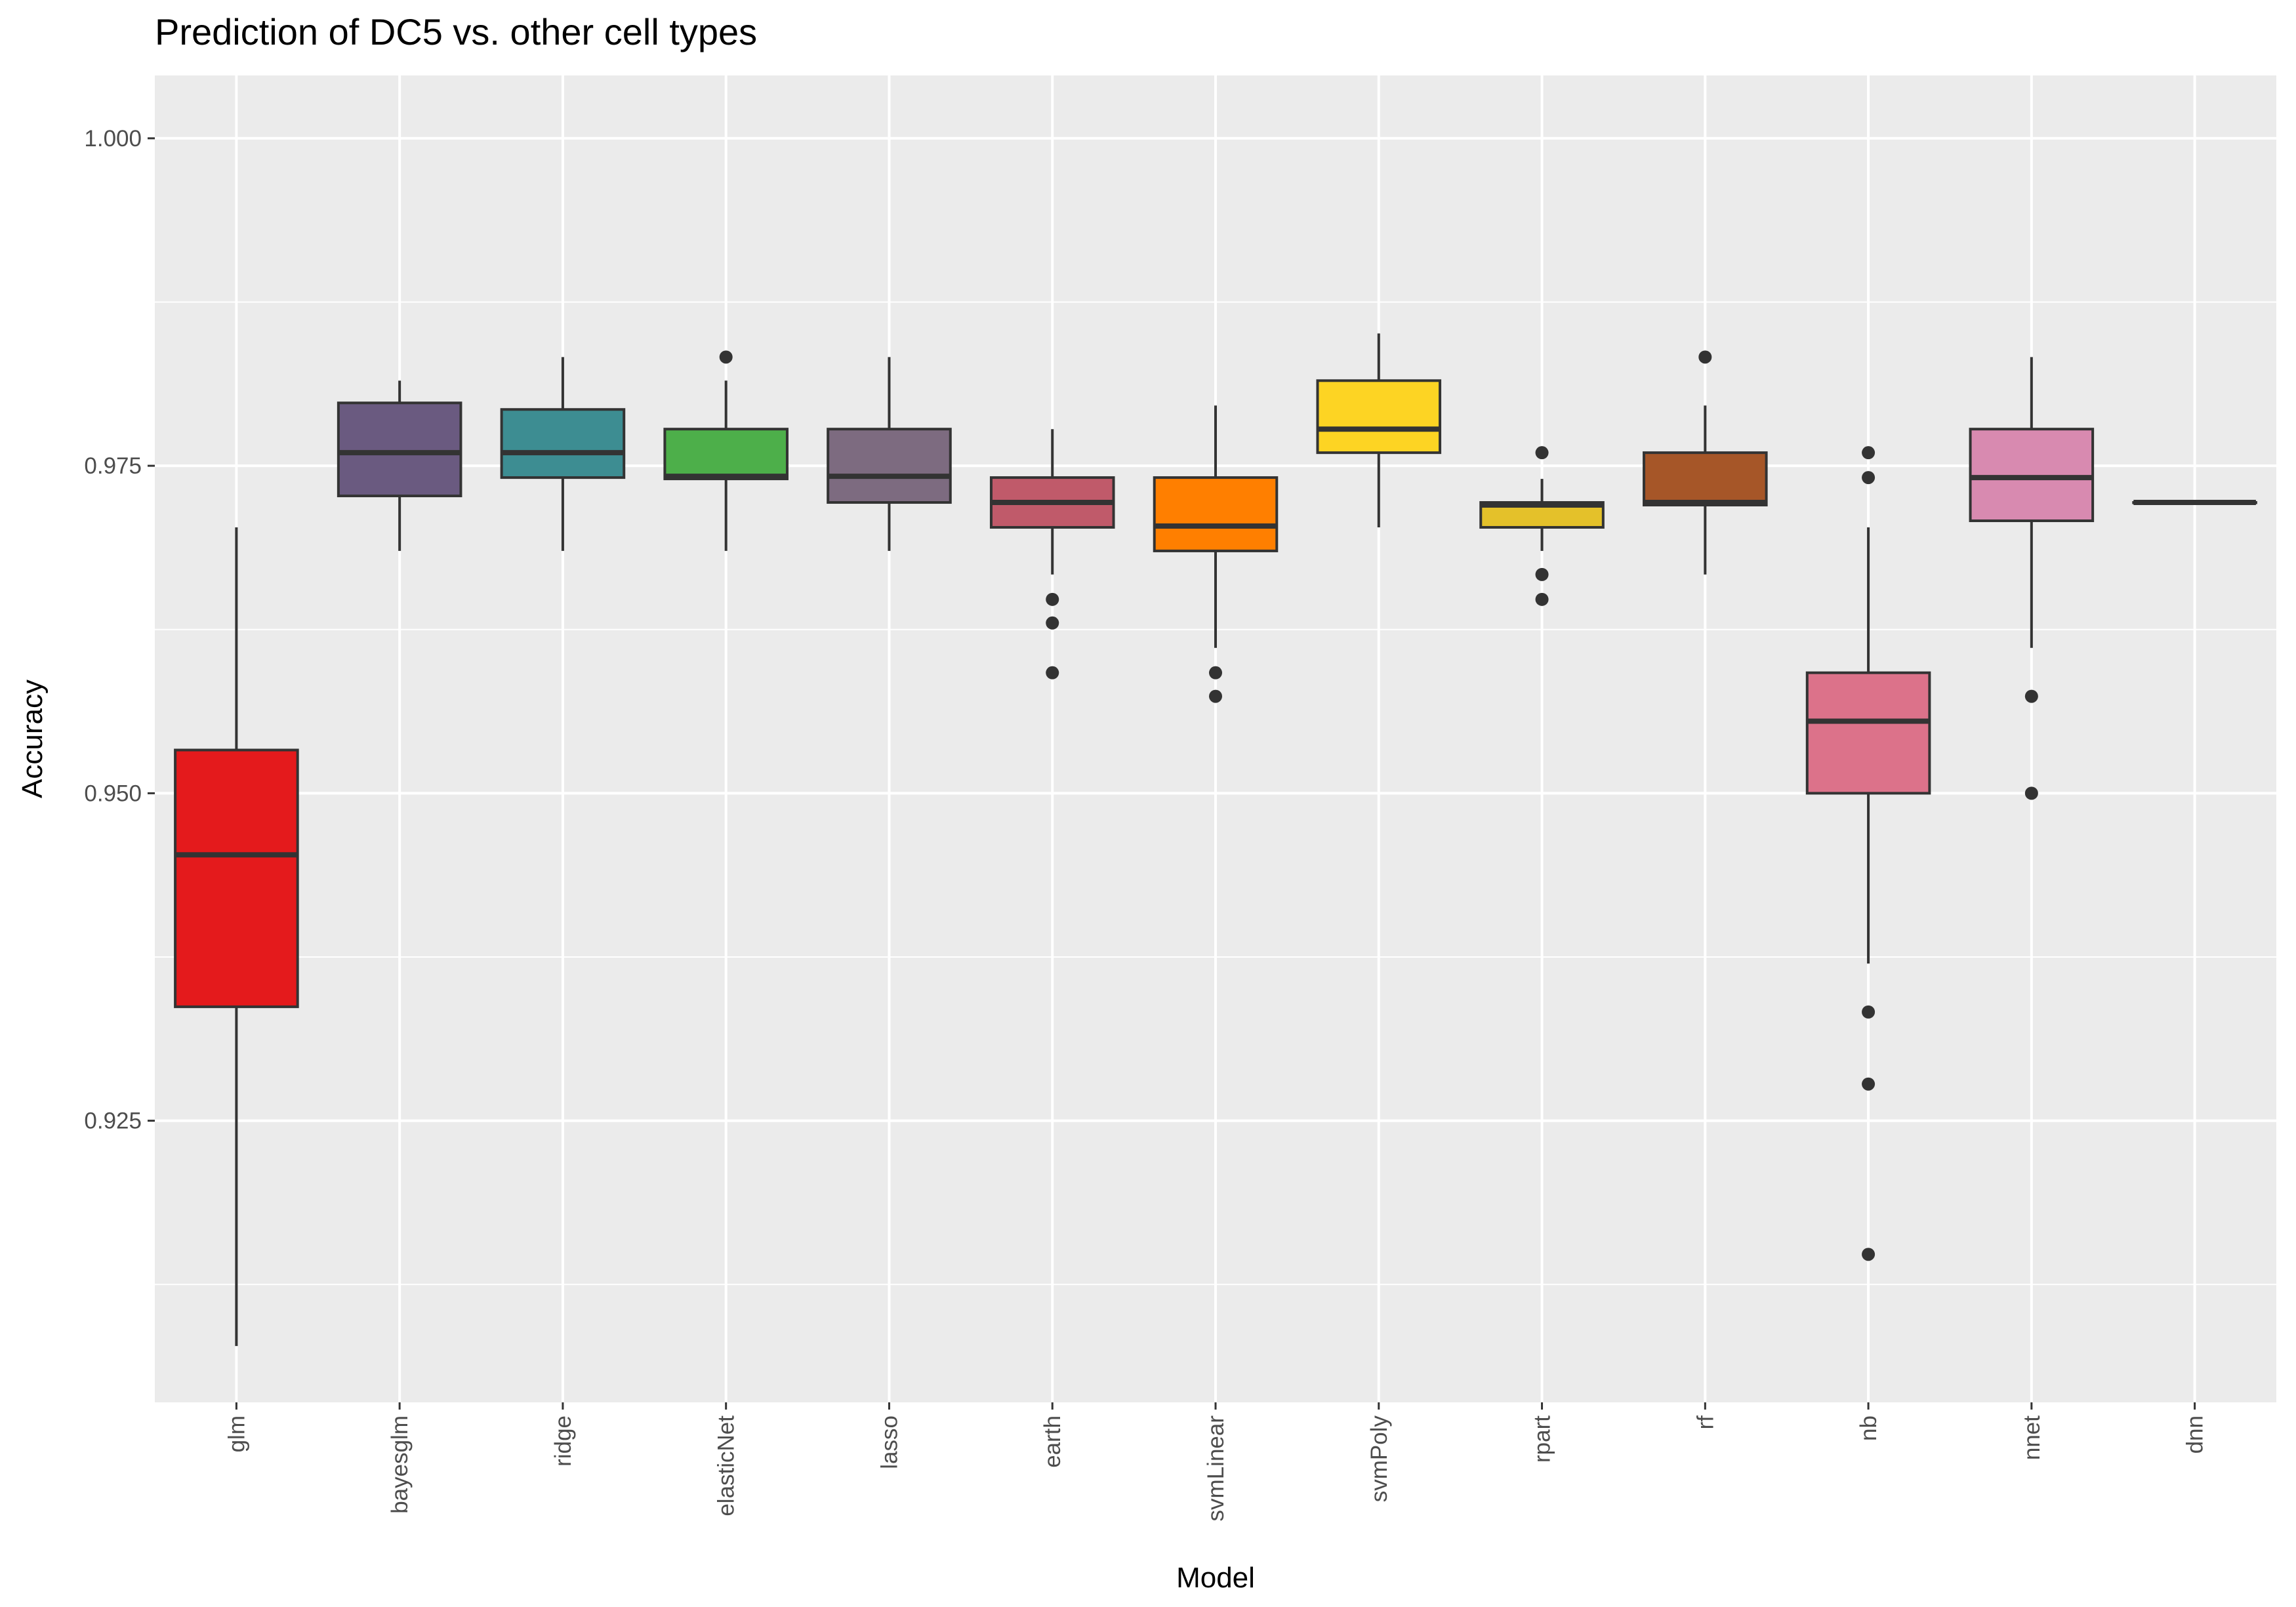 This screenshot has height=1607, width=2296. I want to click on x-tick-label: ridge, so click(563, 1441).